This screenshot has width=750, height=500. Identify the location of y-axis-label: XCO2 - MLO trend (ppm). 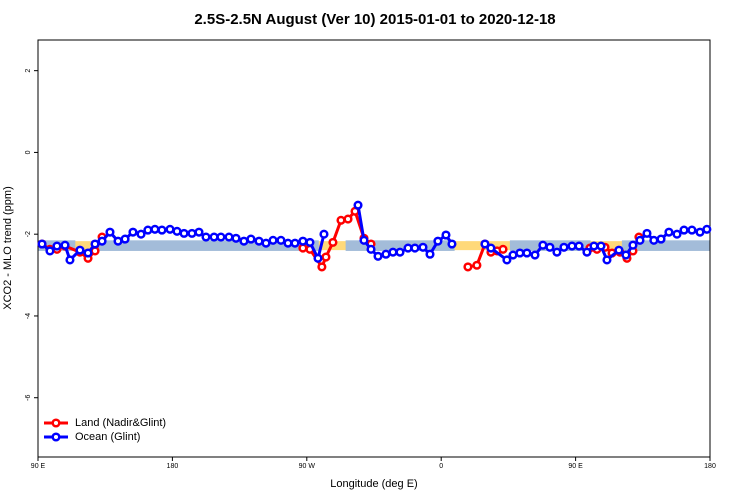
(8, 247).